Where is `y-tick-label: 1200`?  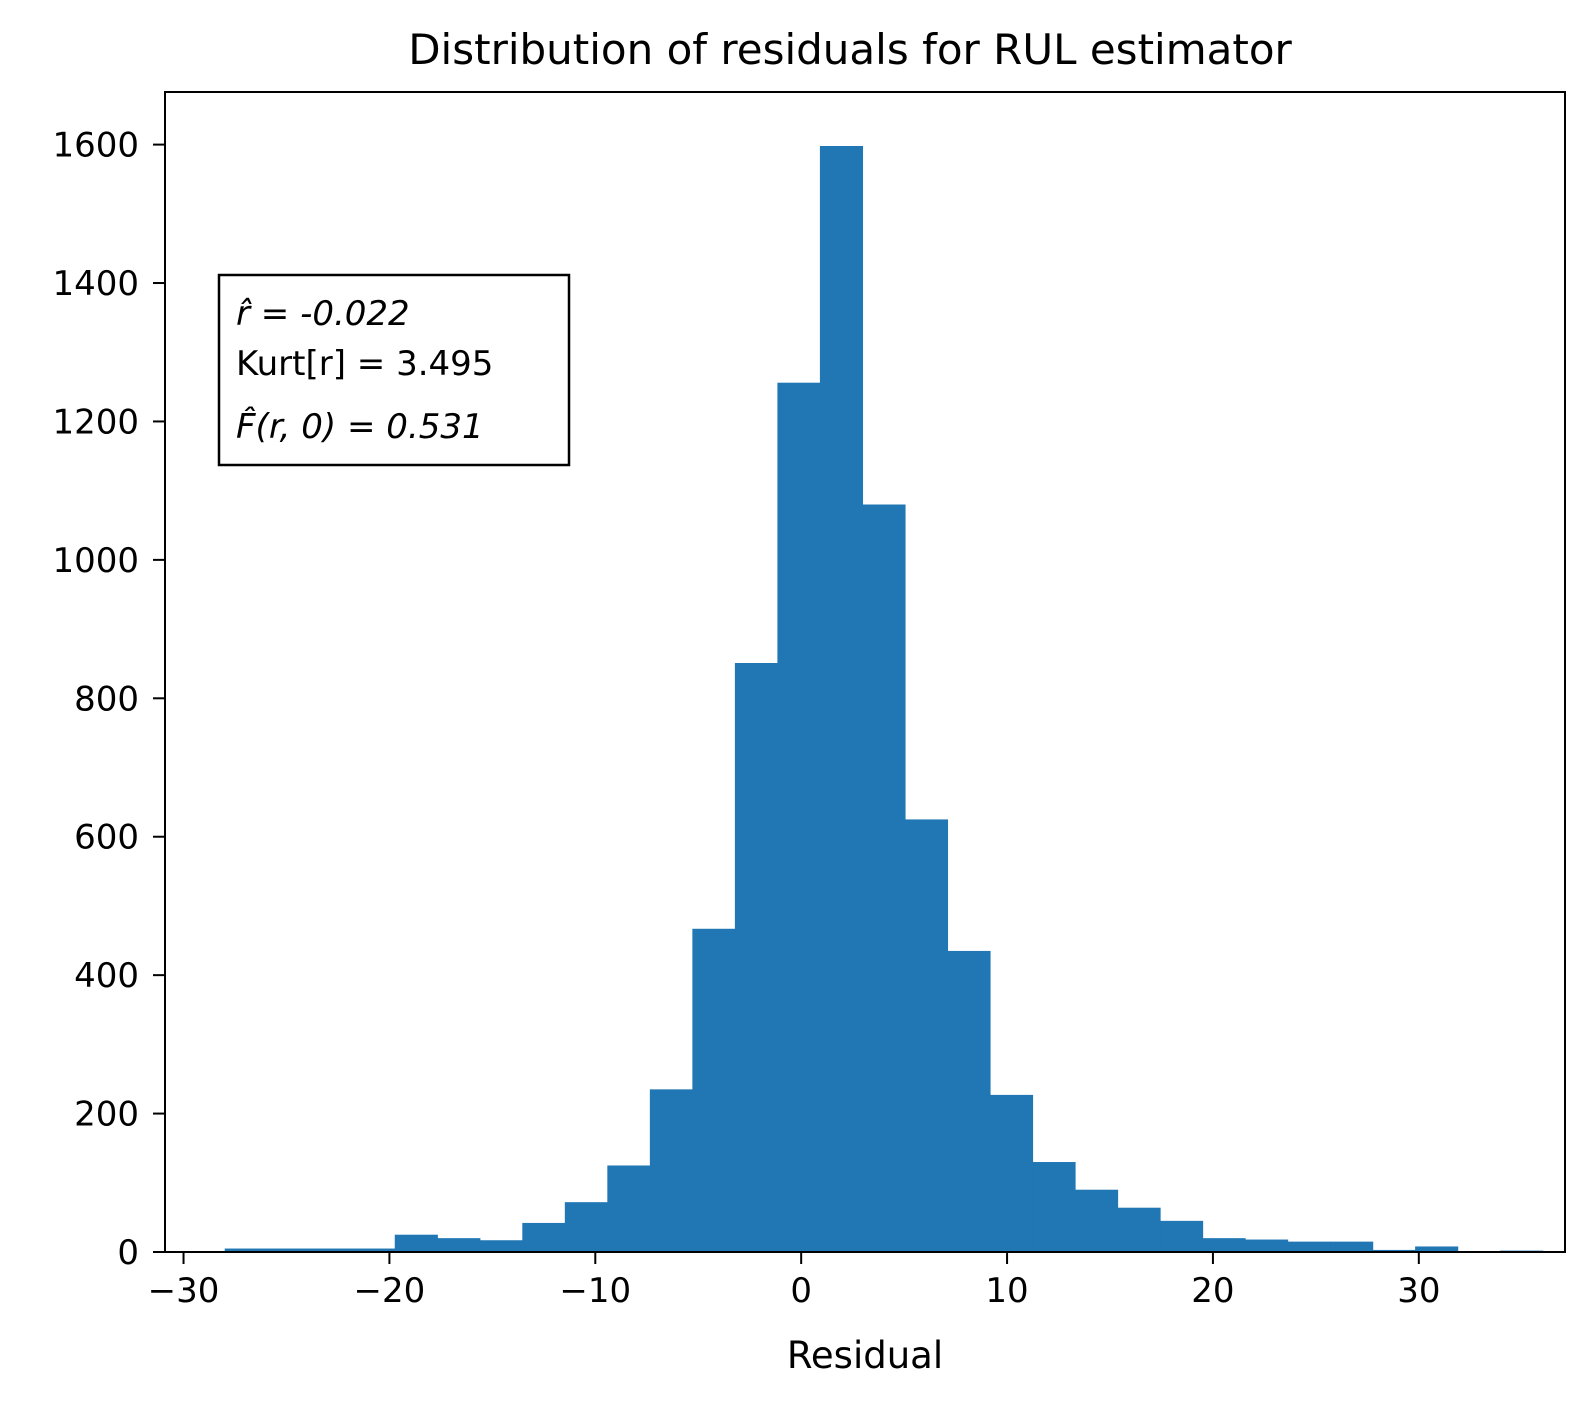
y-tick-label: 1200 is located at coordinates (95, 422).